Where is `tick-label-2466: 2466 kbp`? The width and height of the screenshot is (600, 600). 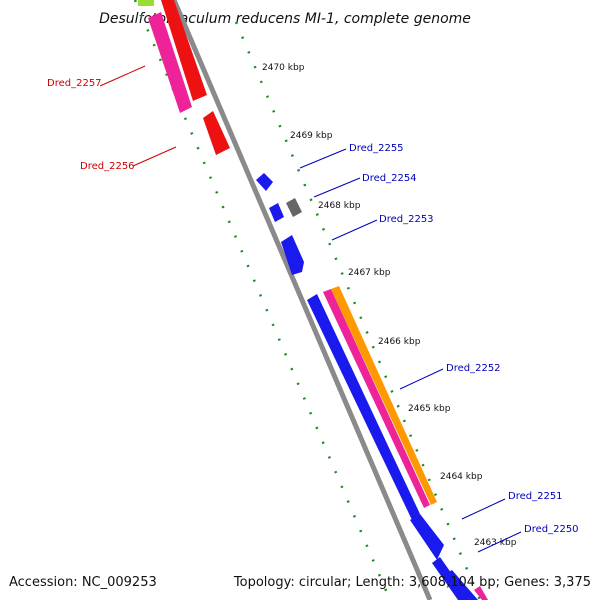
tick-label-2466: 2466 kbp is located at coordinates (399, 342).